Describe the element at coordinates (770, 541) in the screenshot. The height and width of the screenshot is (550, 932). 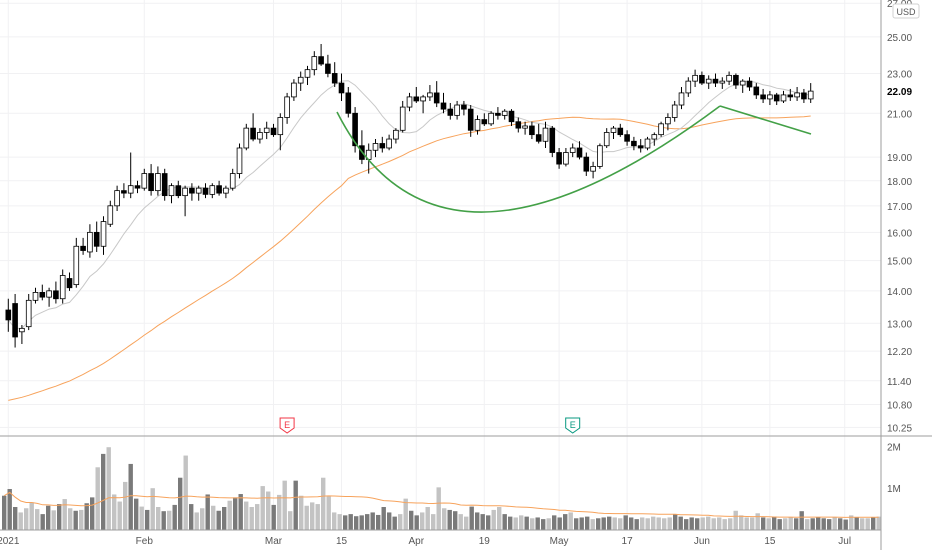
I see `x-tick-label: 15` at that location.